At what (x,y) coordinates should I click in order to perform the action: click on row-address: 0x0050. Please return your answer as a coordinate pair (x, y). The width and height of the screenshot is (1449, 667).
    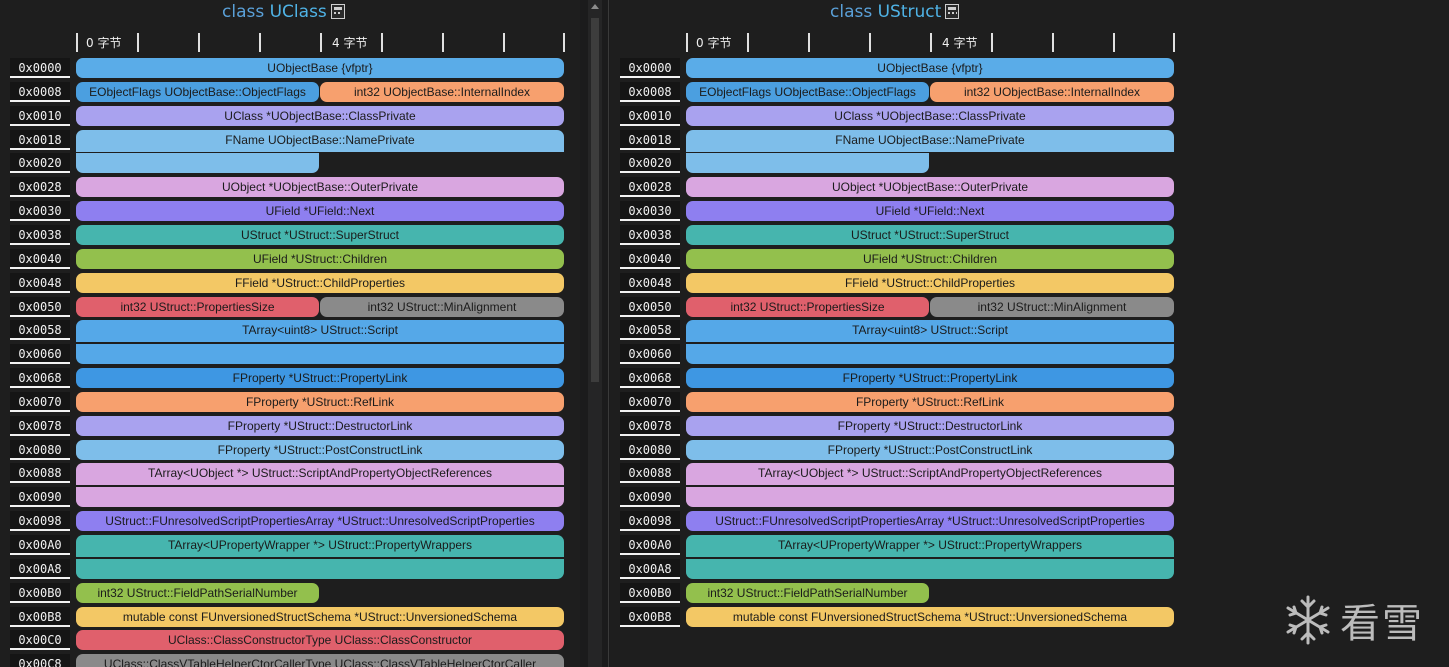
    Looking at the image, I should click on (650, 307).